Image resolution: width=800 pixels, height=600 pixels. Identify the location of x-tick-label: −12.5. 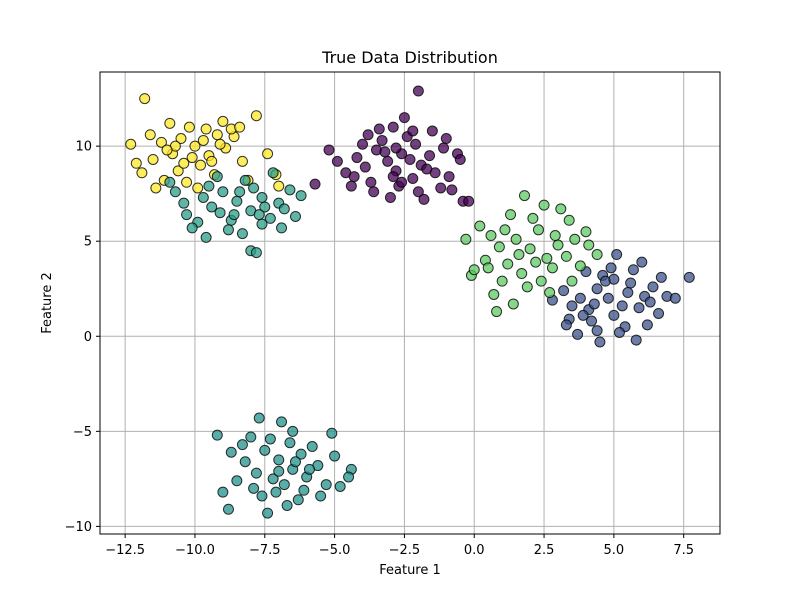
(125, 550).